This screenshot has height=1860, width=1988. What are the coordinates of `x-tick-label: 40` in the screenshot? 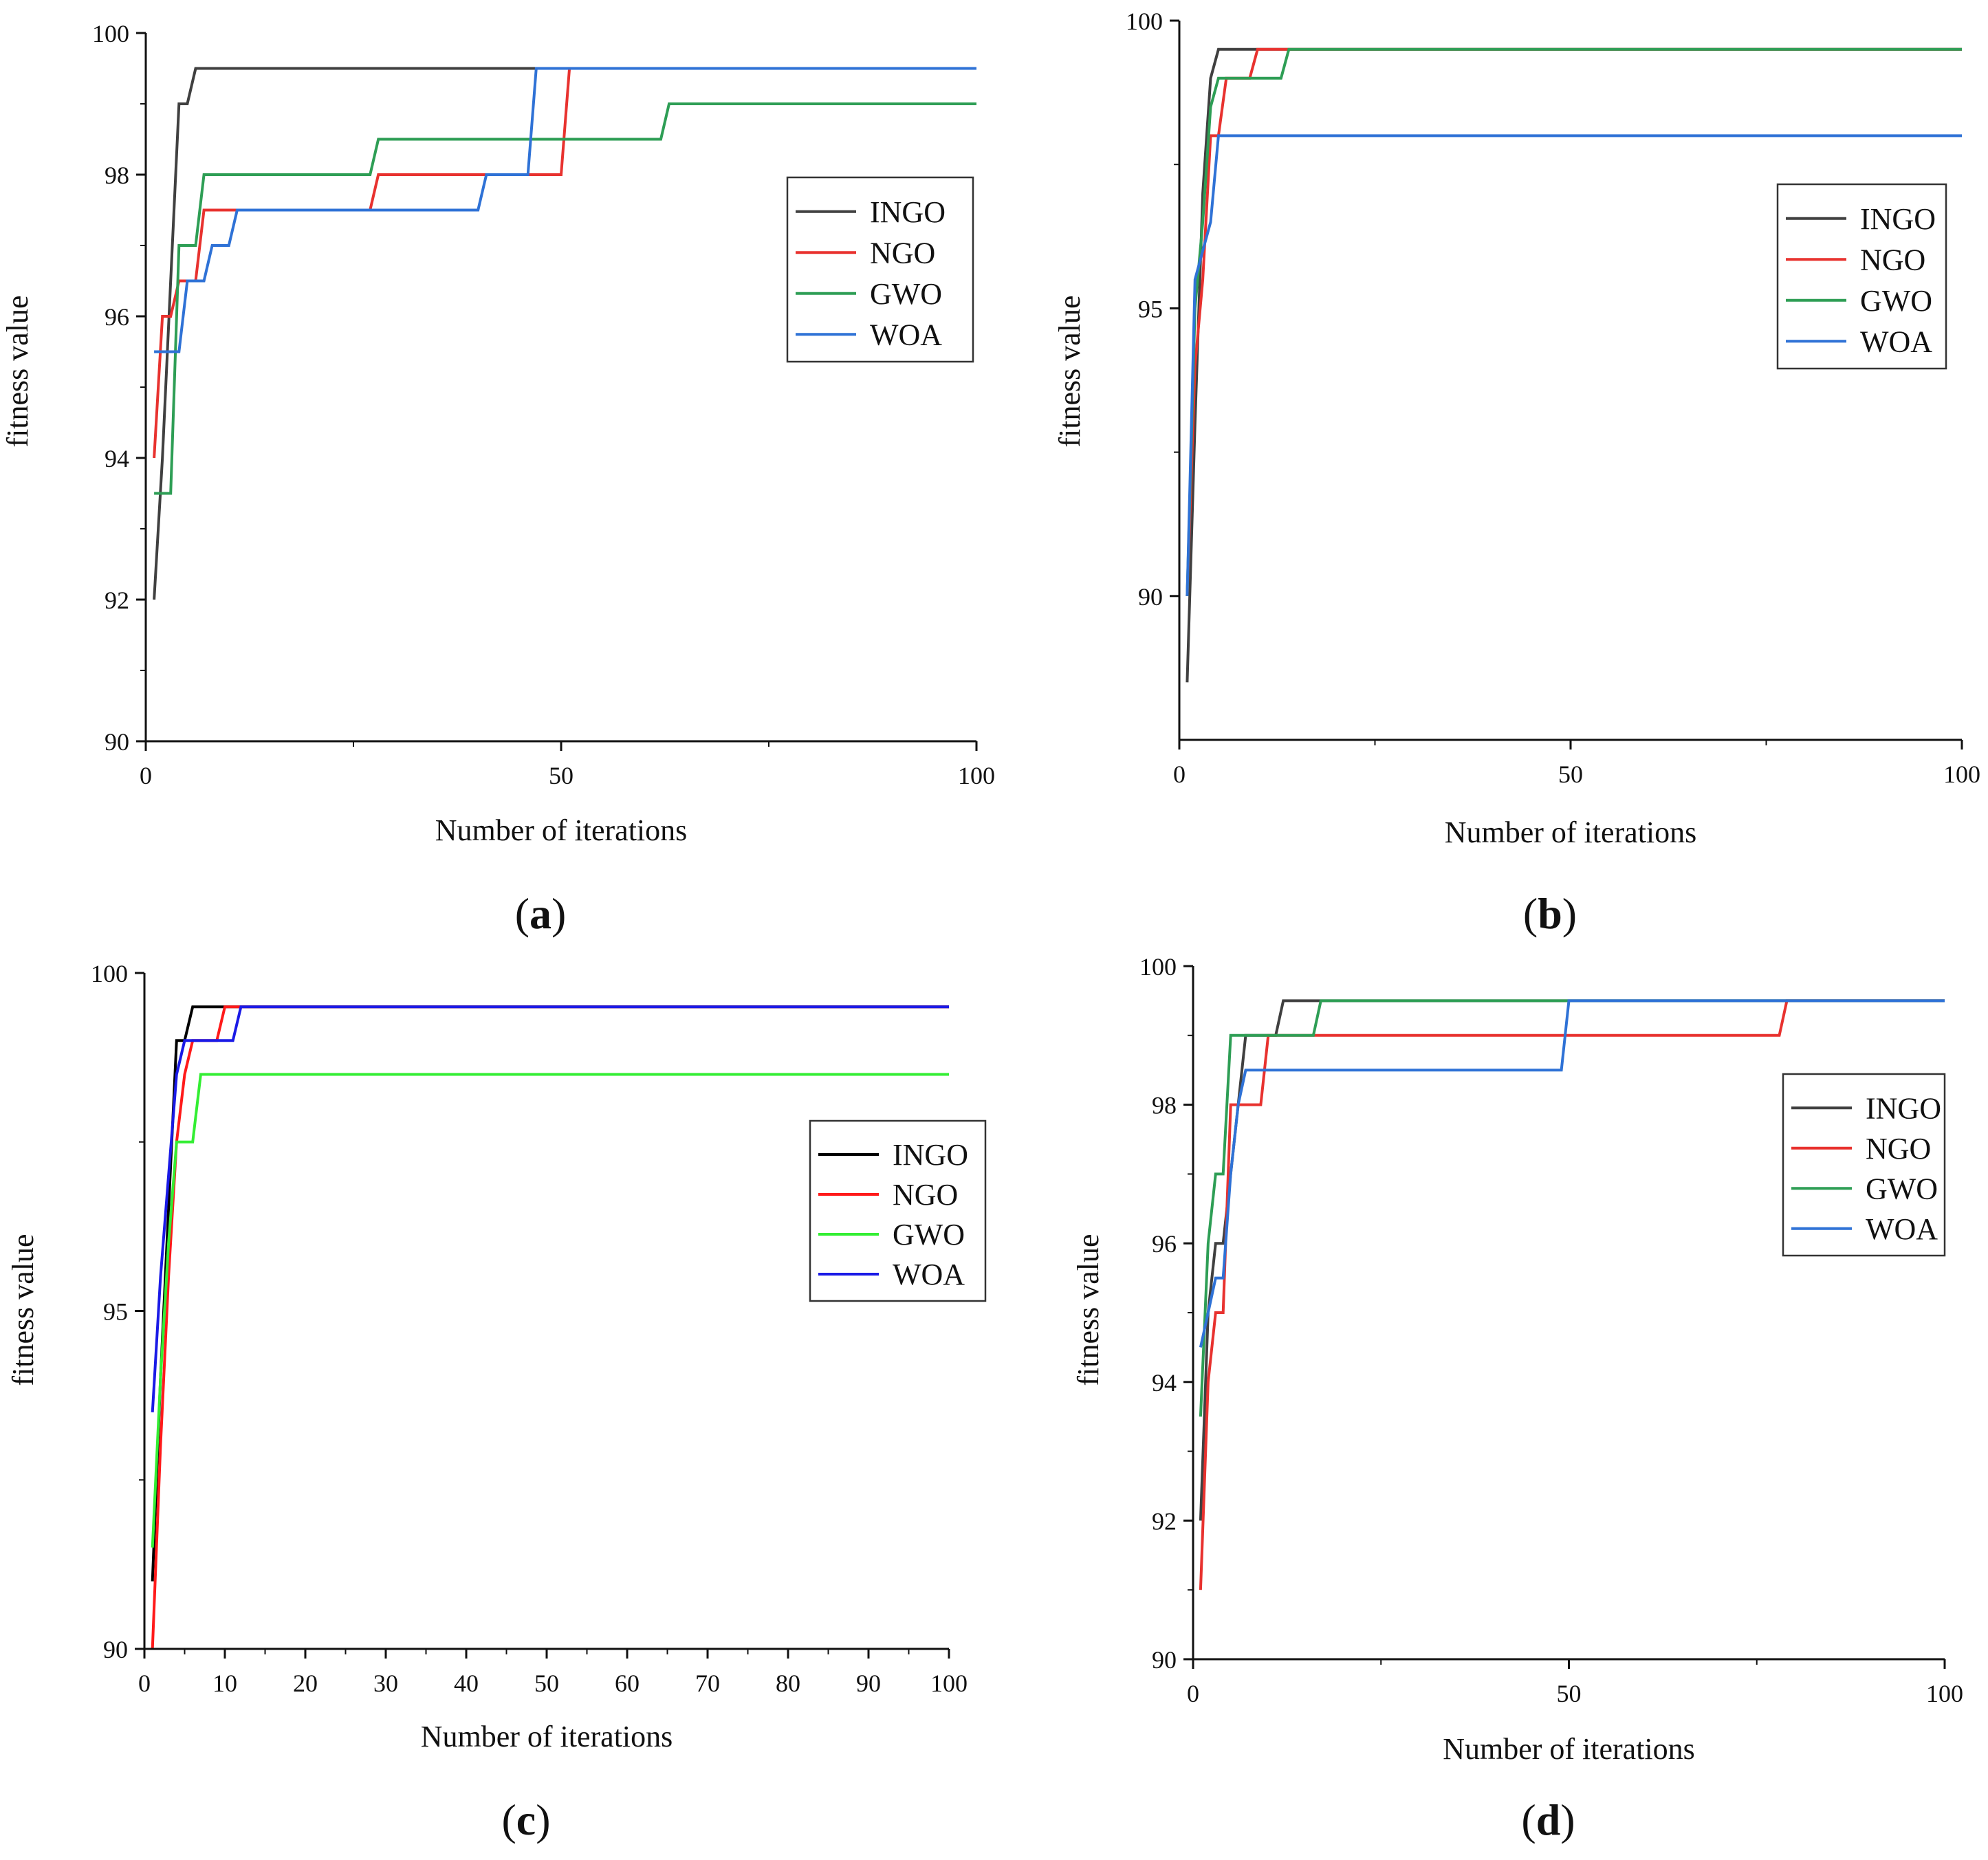 It's located at (466, 1684).